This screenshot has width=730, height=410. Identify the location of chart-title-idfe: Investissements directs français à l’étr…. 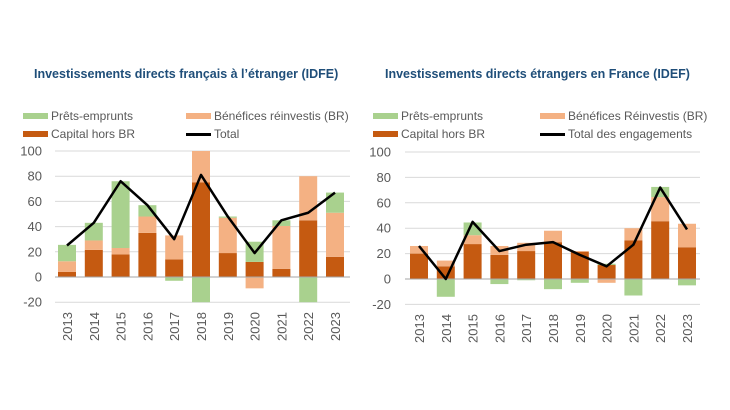
(186, 74).